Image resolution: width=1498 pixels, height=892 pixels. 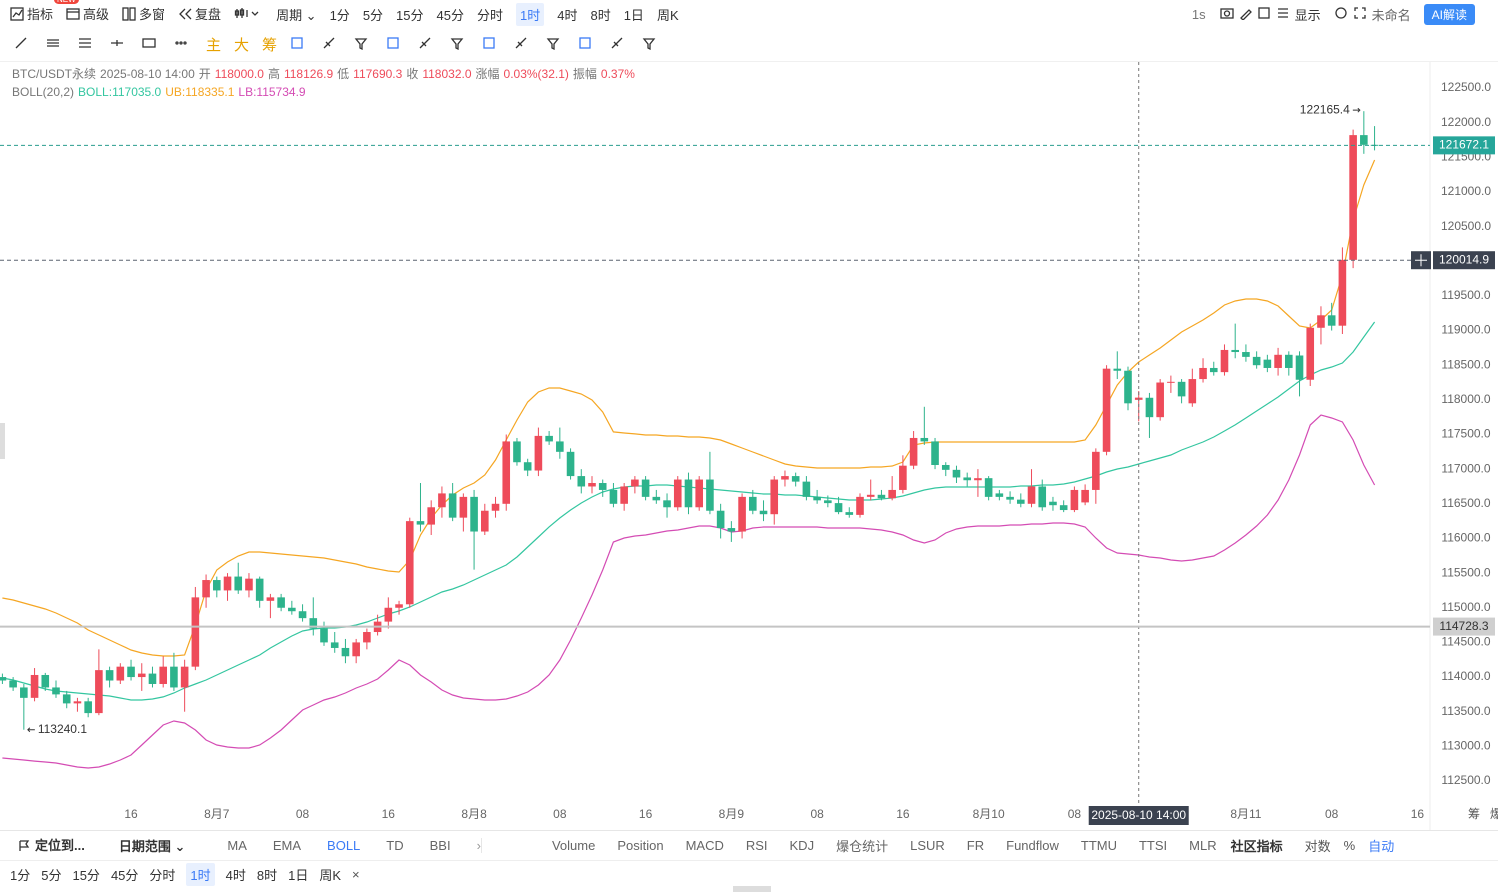 I want to click on main-indicator: BOLL, so click(x=344, y=845).